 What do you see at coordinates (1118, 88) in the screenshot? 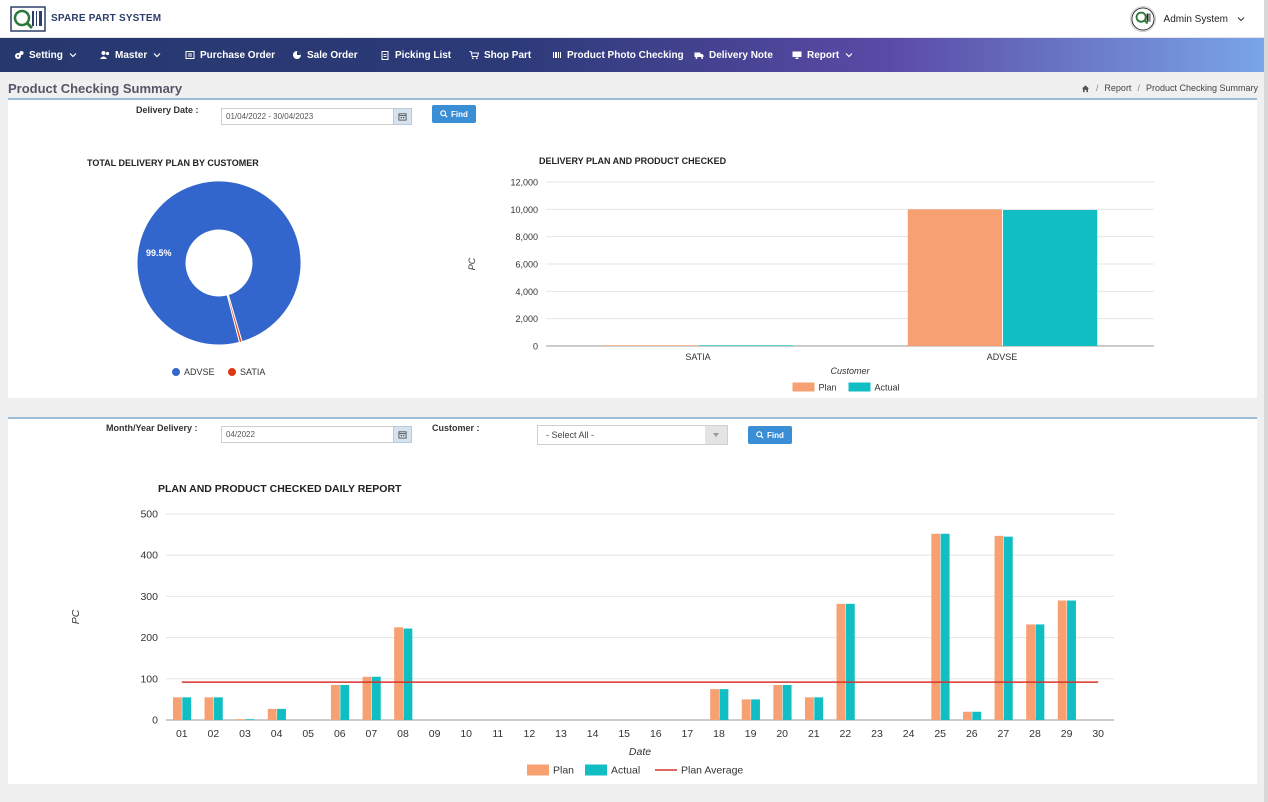
I see `breadcrumb-item-report: Report` at bounding box center [1118, 88].